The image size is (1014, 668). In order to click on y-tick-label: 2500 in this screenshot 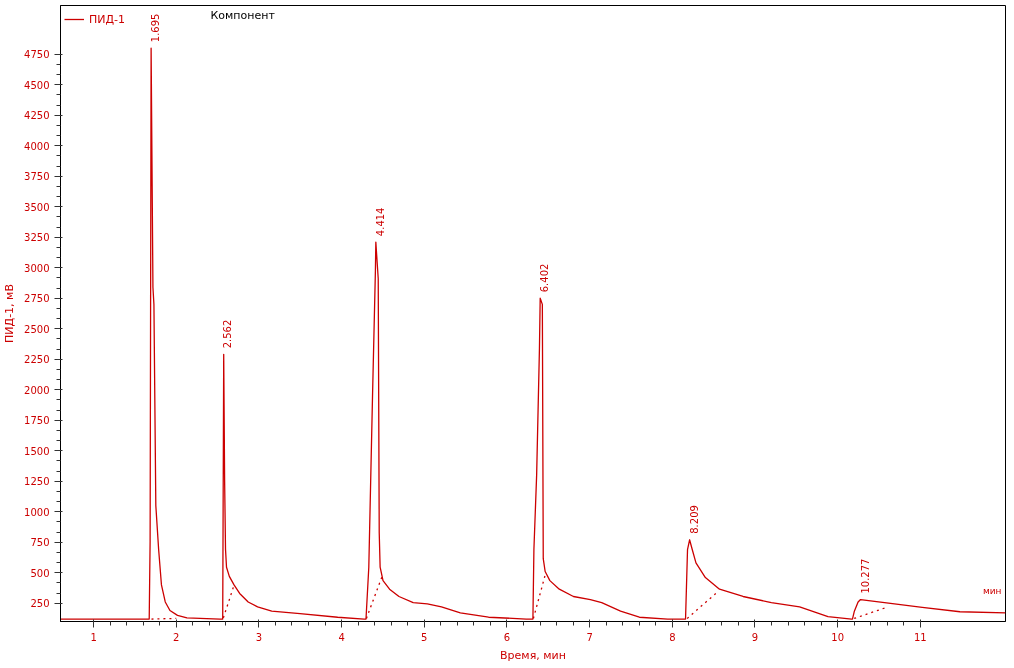, I will do `click(37, 329)`.